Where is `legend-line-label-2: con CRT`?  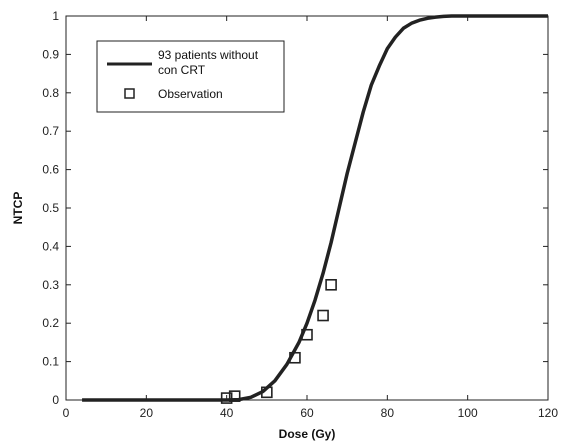 legend-line-label-2: con CRT is located at coordinates (182, 70).